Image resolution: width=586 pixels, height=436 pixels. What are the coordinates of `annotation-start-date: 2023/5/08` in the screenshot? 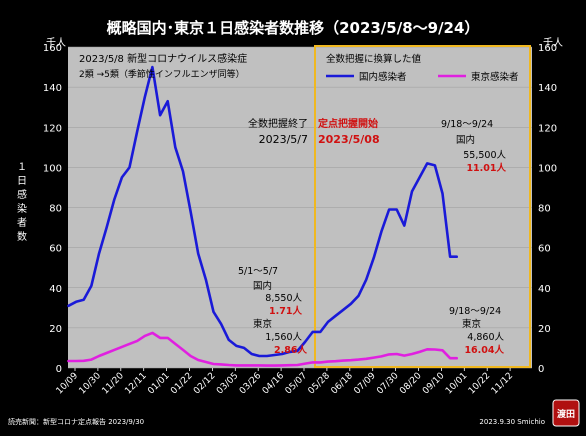 It's located at (349, 139).